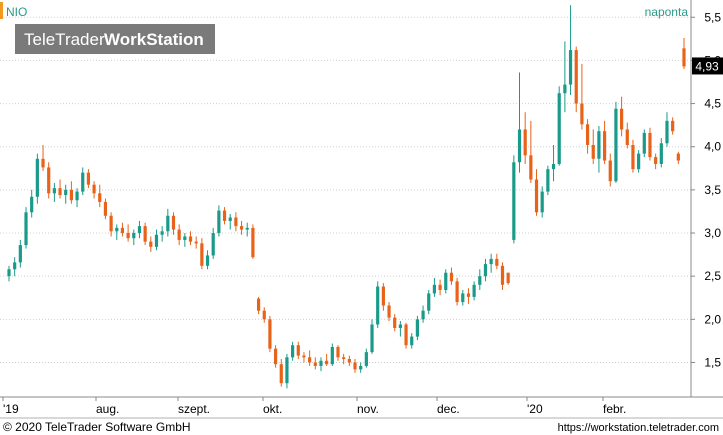  I want to click on copyright-text: © 2020 TeleTrader Software GmbH, so click(97, 427).